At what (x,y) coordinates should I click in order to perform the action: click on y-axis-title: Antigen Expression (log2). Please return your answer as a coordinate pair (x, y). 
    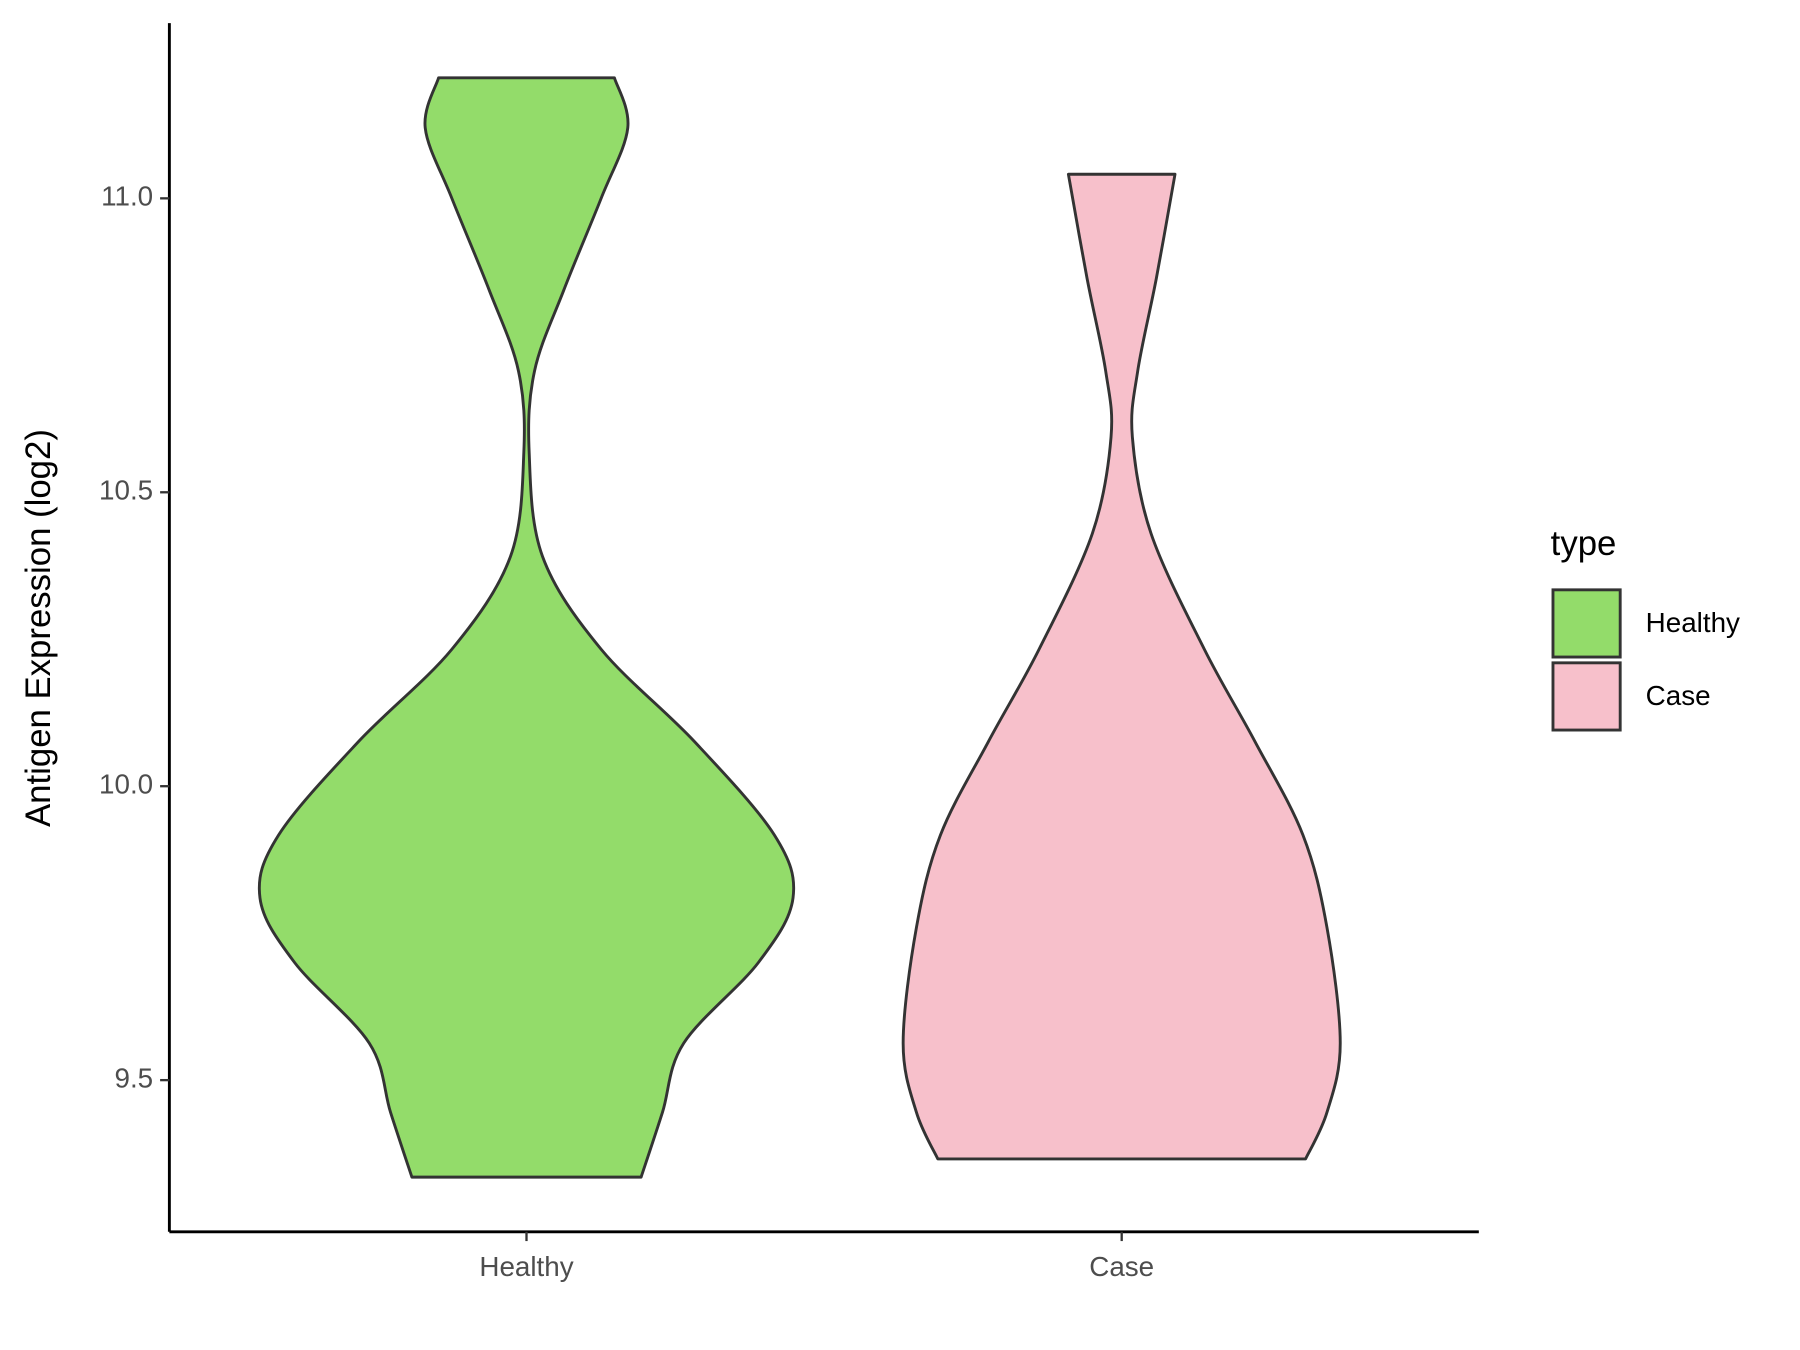
    Looking at the image, I should click on (39, 628).